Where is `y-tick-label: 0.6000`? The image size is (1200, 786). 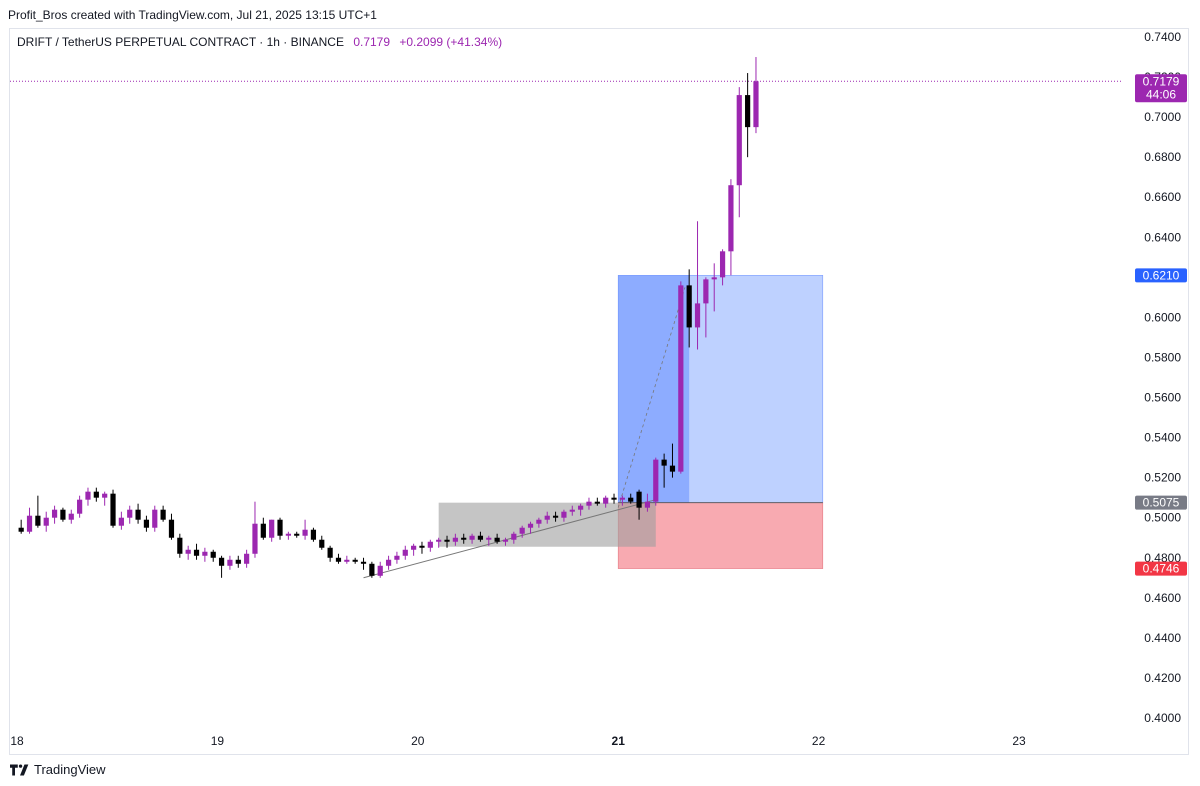
y-tick-label: 0.6000 is located at coordinates (1162, 317).